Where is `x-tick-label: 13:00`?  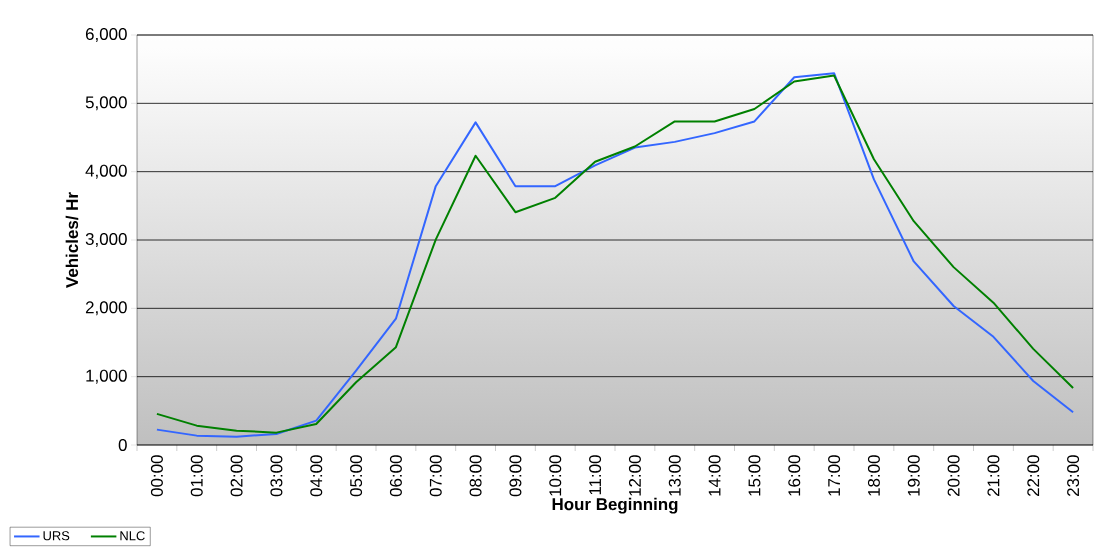
x-tick-label: 13:00 is located at coordinates (674, 475).